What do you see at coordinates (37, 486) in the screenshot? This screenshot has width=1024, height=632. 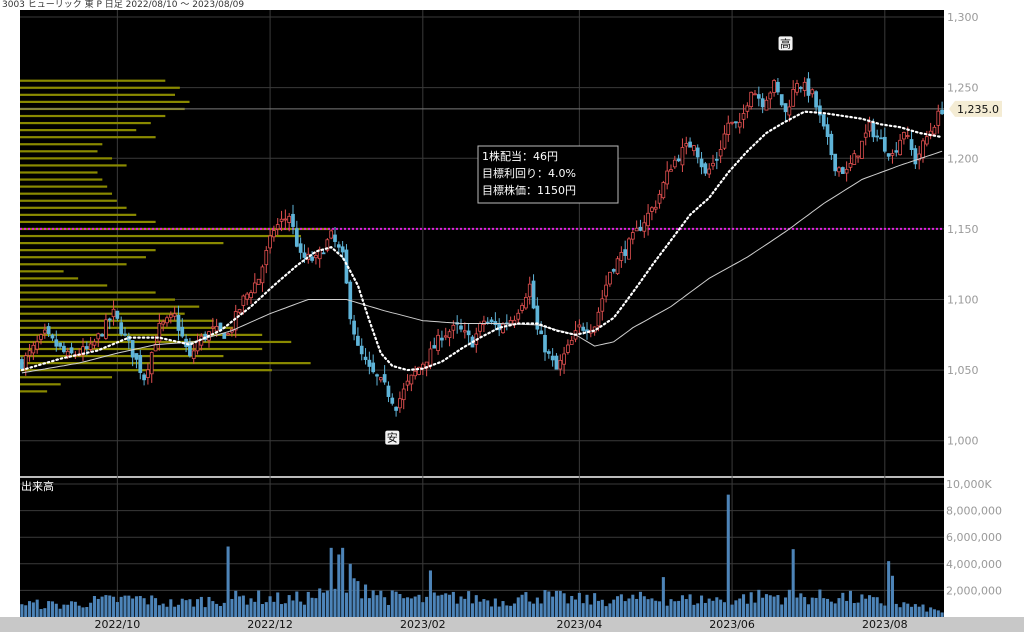 I see `volume-panel-label: 出来高` at bounding box center [37, 486].